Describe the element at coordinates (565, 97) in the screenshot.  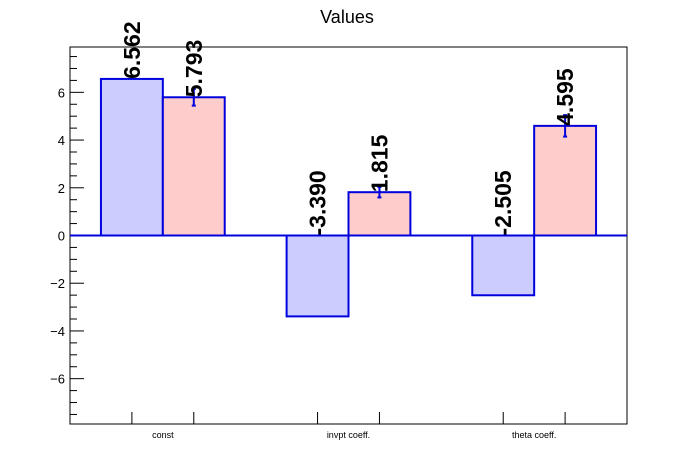
I see `value-label: 4.595` at that location.